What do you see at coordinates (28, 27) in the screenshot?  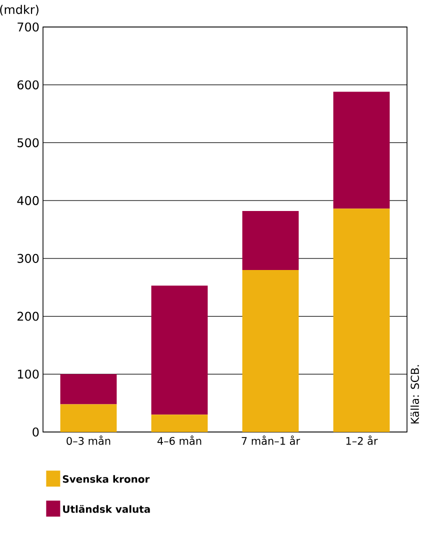 I see `y-tick-label: 700` at bounding box center [28, 27].